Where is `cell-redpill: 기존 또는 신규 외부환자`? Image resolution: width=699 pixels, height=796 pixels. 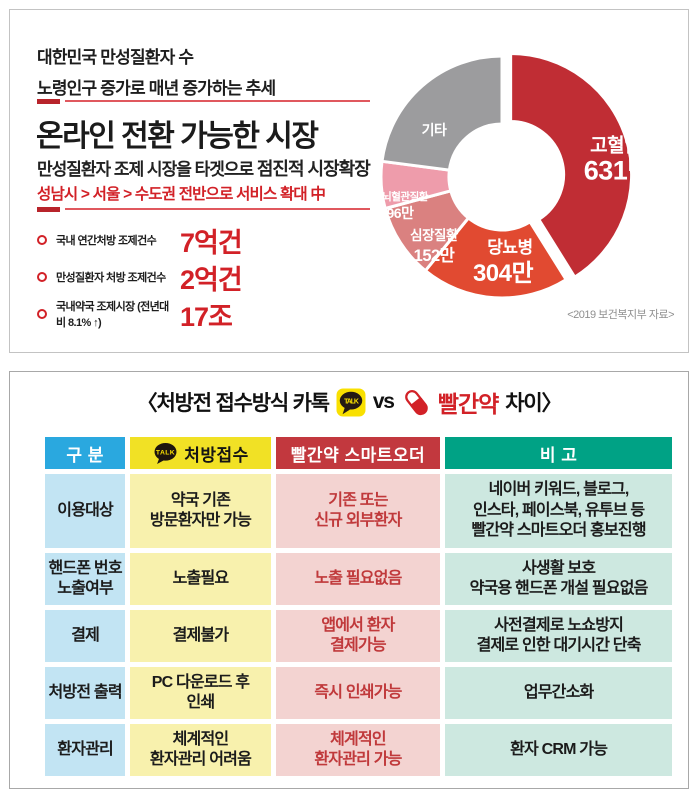
cell-redpill: 기존 또는 신규 외부환자 is located at coordinates (358, 511).